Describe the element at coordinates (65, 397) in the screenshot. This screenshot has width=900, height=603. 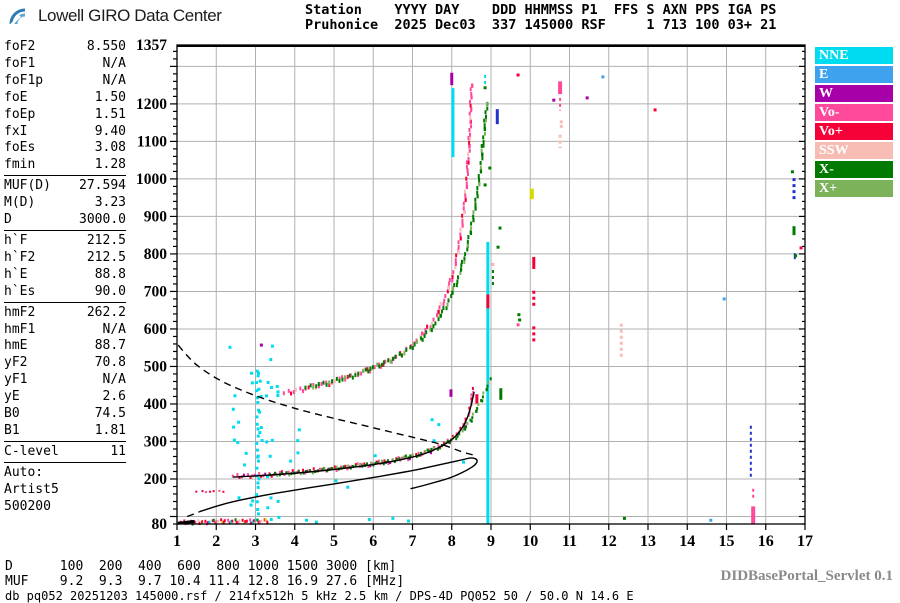
I see `param-row-ye: yE 2.6` at that location.